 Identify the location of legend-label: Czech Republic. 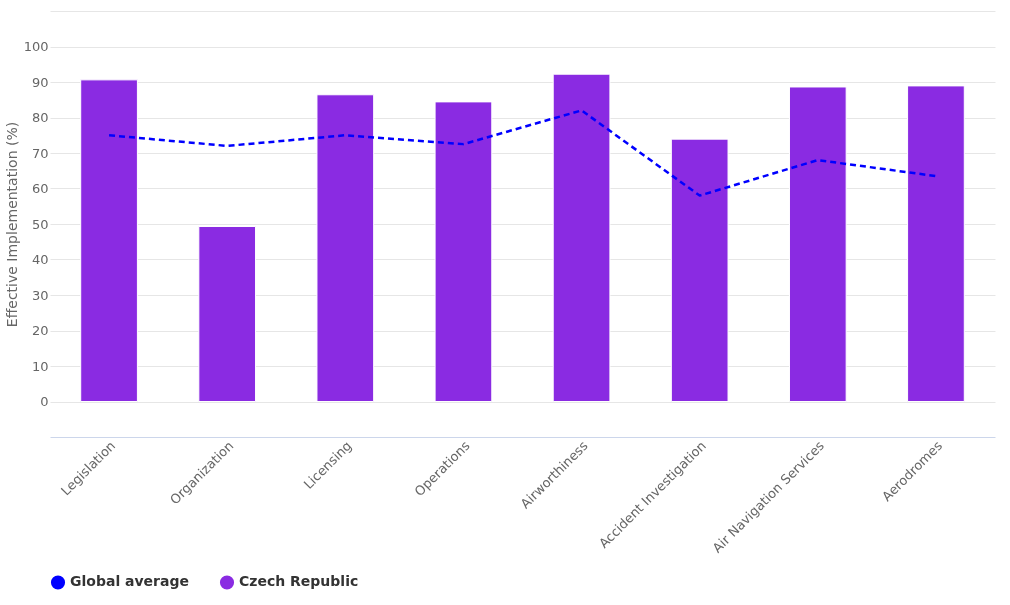
(299, 581).